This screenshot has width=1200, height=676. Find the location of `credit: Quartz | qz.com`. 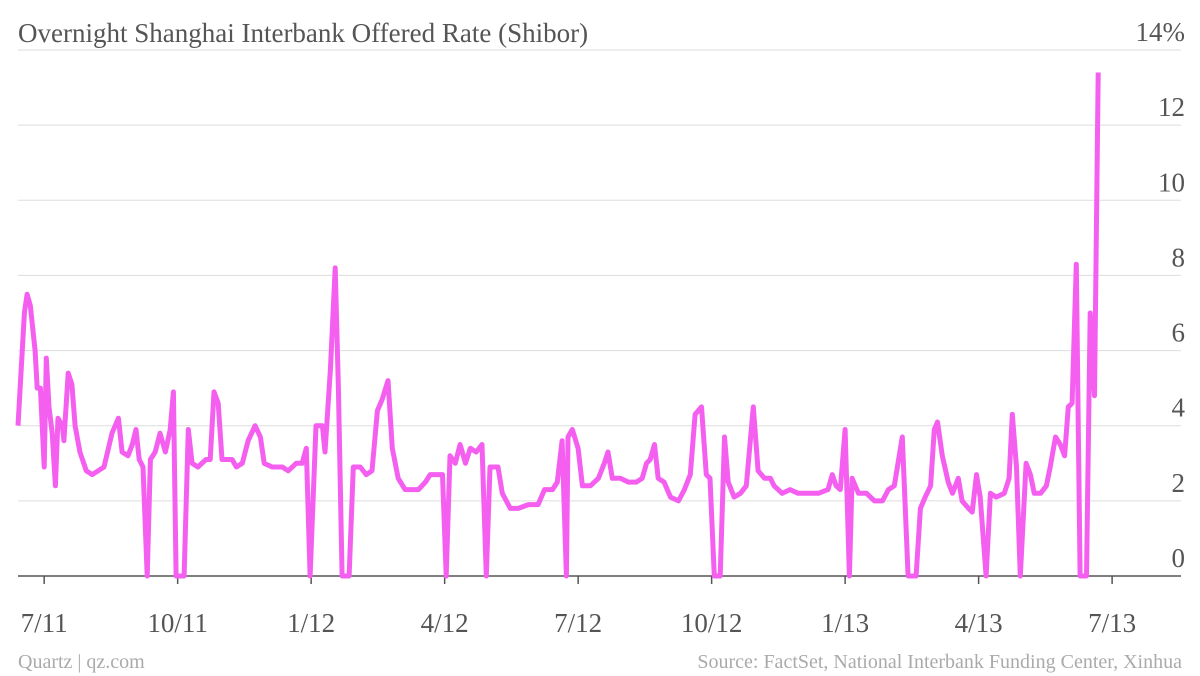

credit: Quartz | qz.com is located at coordinates (81, 662).